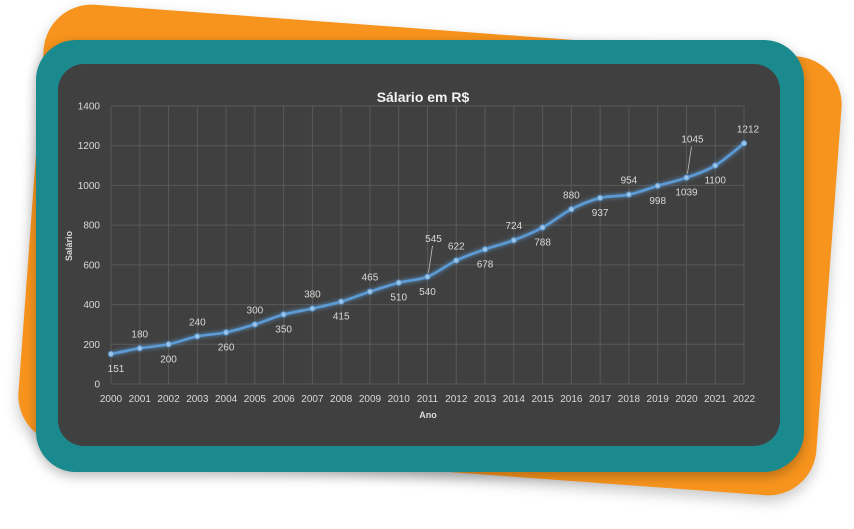  Describe the element at coordinates (197, 399) in the screenshot. I see `x-tick-label: 2003` at that location.